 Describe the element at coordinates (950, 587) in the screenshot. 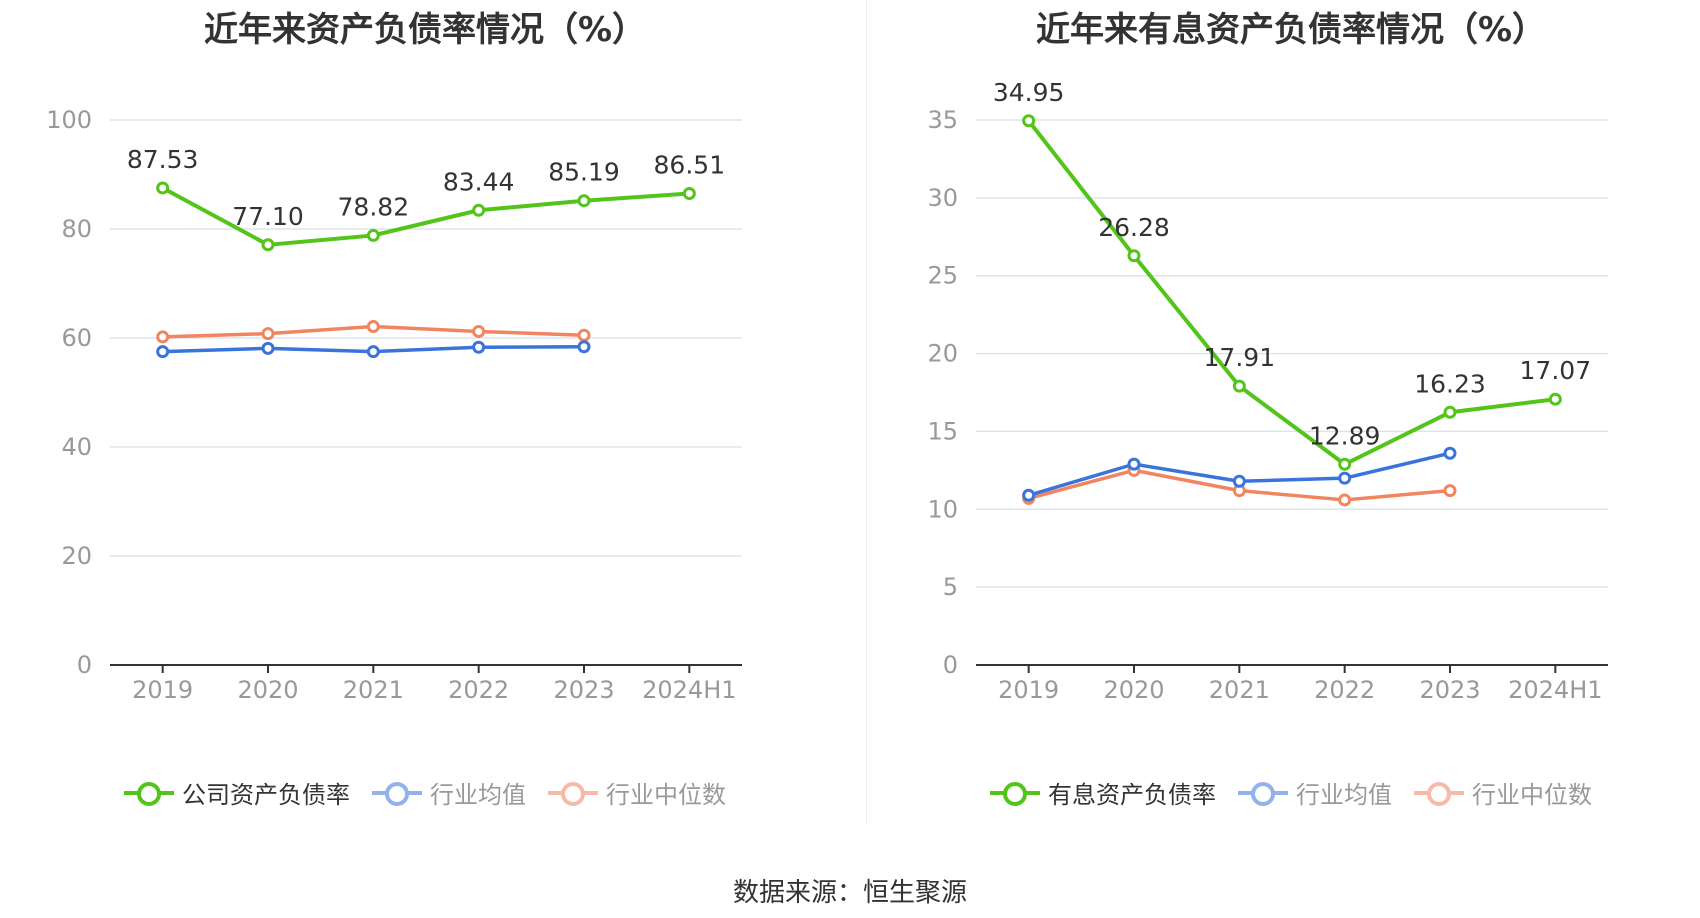

I see `y-tick-label: 5` at that location.